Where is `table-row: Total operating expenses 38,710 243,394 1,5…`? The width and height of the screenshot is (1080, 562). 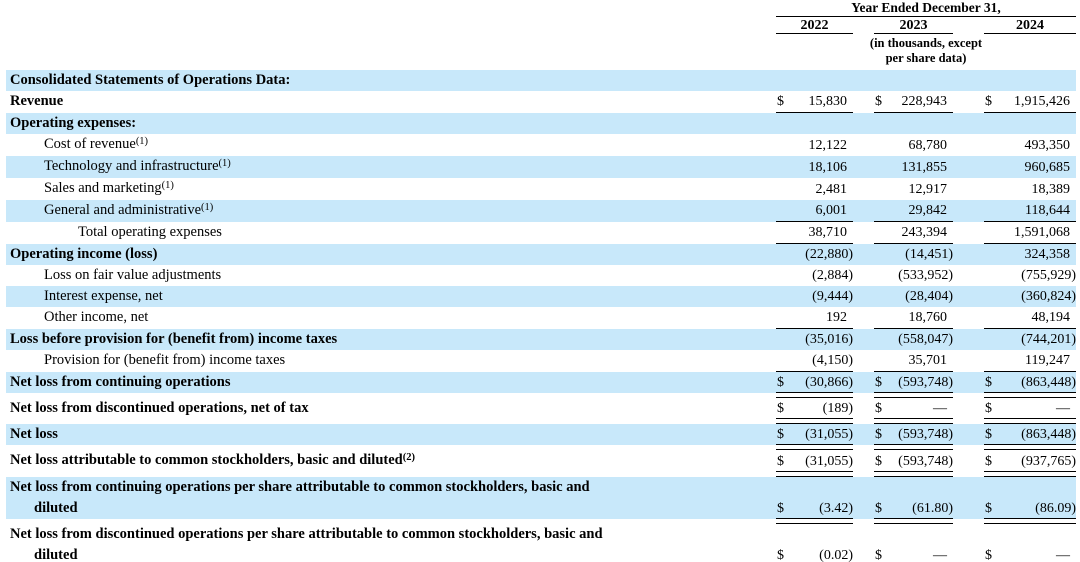
table-row: Total operating expenses 38,710 243,394 1,5… is located at coordinates (541, 233).